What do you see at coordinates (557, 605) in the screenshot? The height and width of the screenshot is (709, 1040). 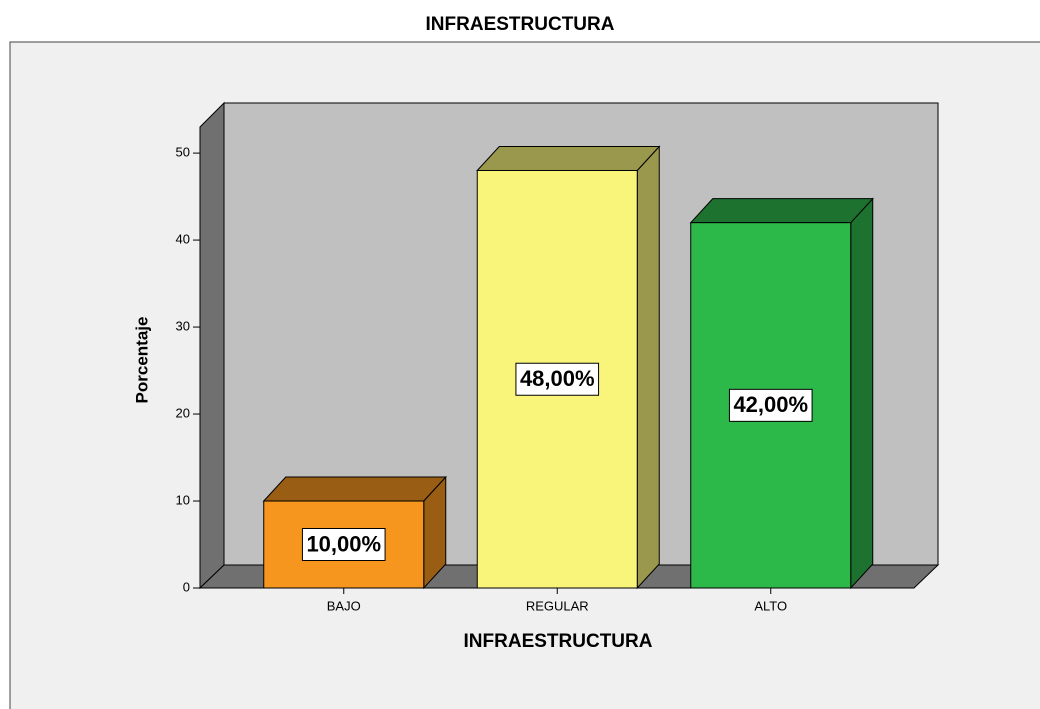 I see `x-tick-label: REGULAR` at bounding box center [557, 605].